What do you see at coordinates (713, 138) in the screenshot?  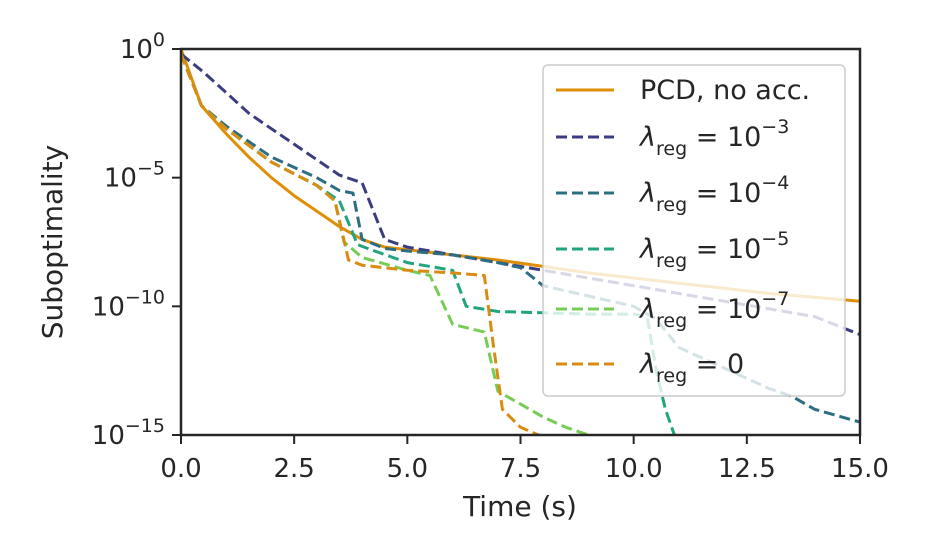 I see `legend-label-1: λreg = 10−3` at bounding box center [713, 138].